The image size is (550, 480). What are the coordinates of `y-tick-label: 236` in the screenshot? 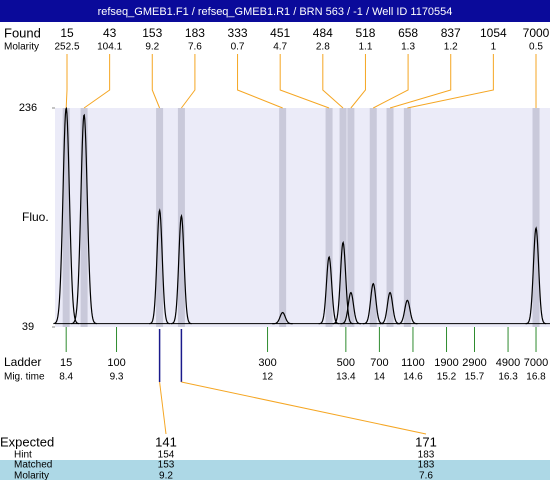 It's located at (28, 108).